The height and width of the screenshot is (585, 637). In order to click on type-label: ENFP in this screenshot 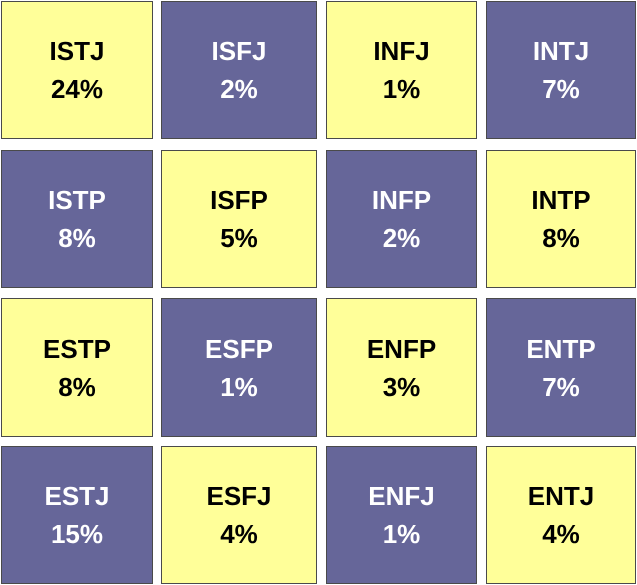, I will do `click(401, 348)`.